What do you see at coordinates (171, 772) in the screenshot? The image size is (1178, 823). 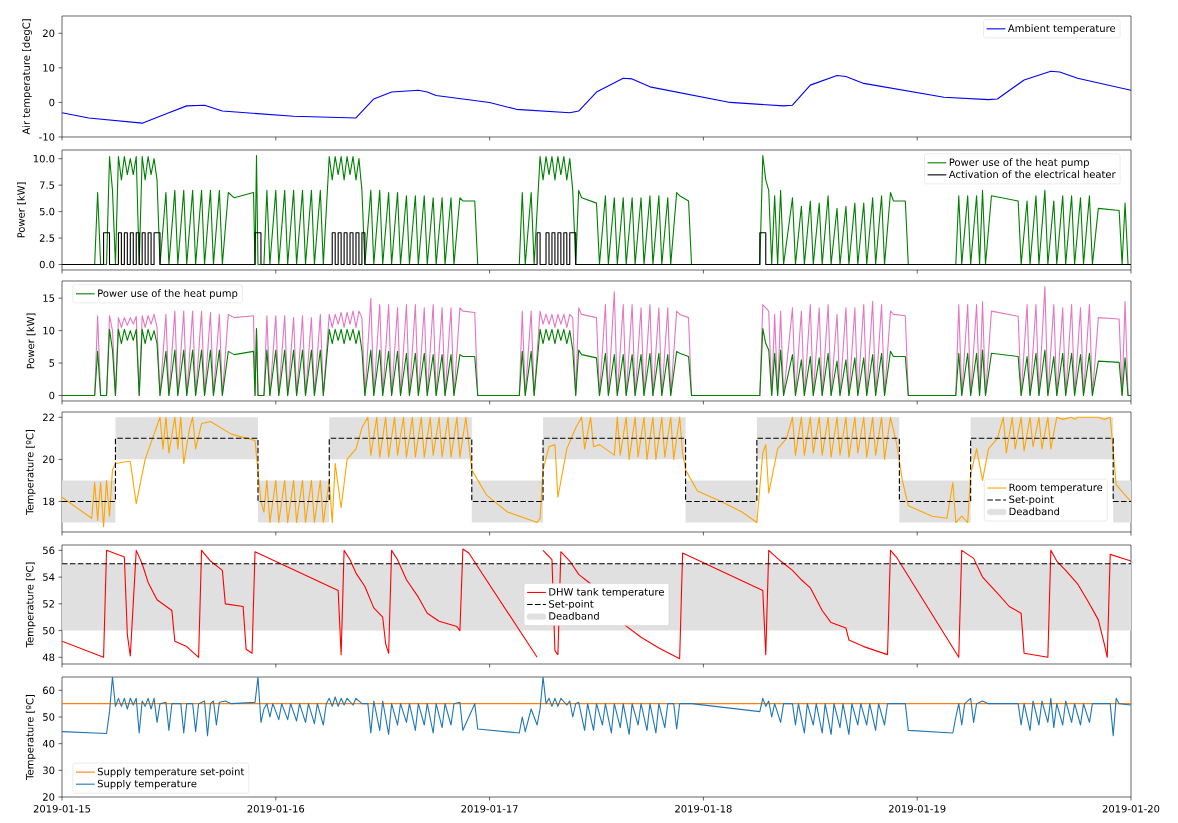 I see `legend-label: Supply temperature set-point` at bounding box center [171, 772].